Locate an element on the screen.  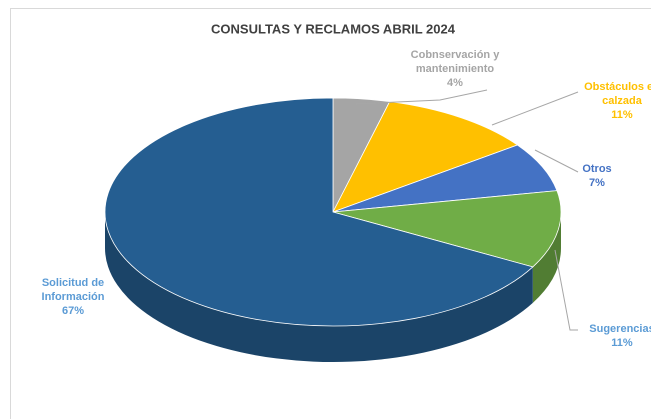
label-value: 7% is located at coordinates (597, 183).